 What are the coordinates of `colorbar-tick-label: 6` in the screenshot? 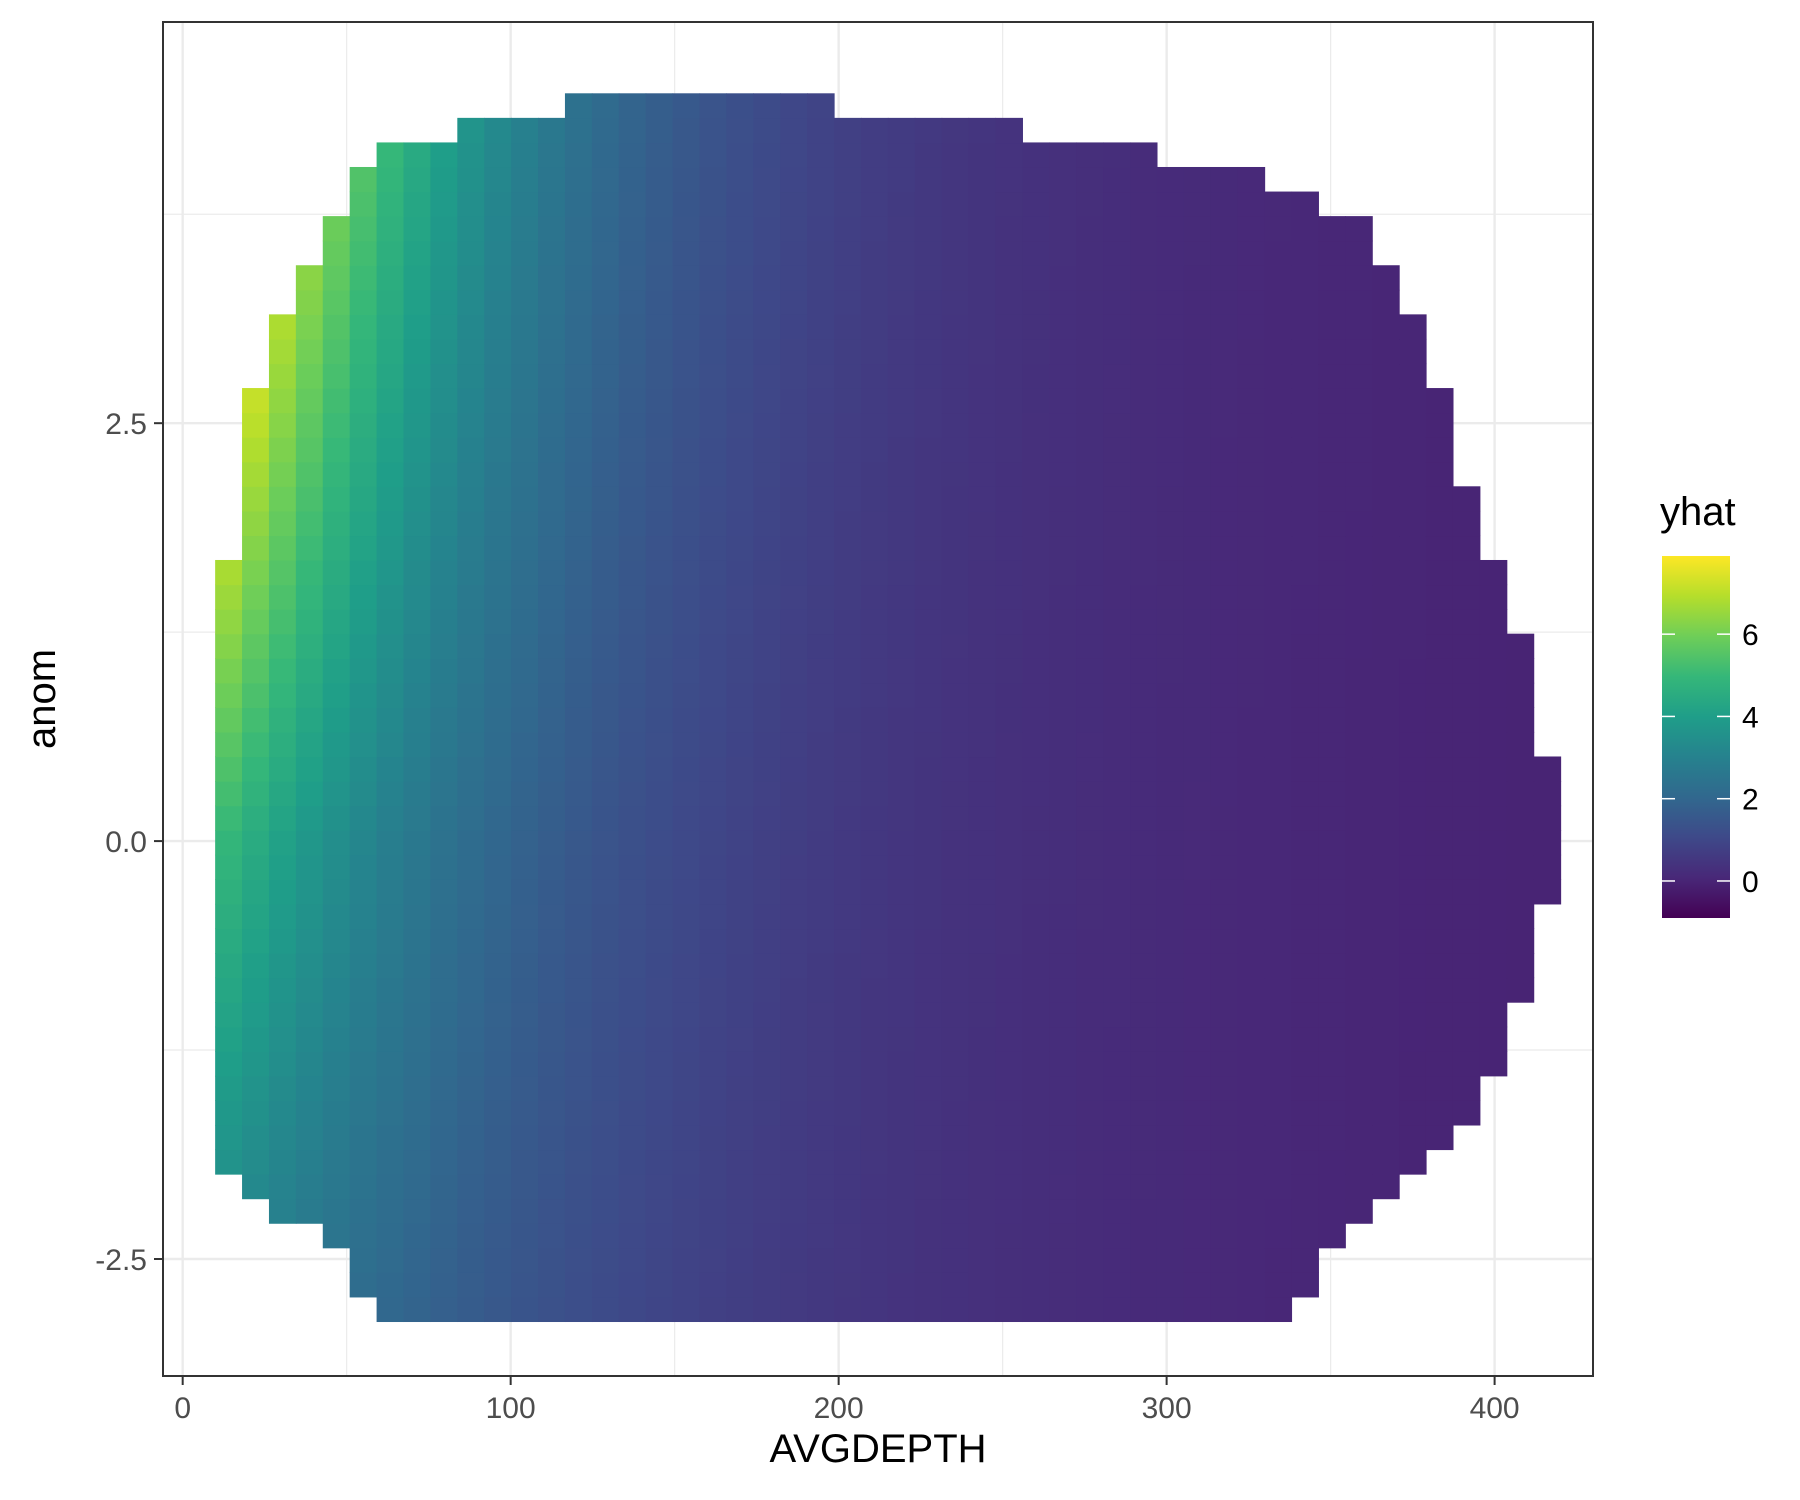 It's located at (1750, 635).